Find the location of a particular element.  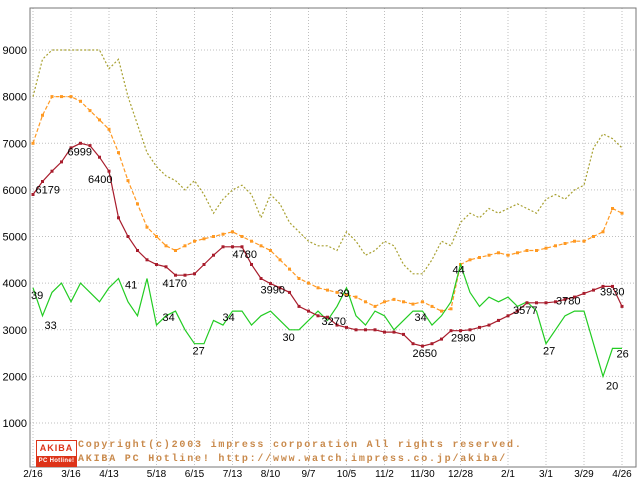

point-label: 3270 is located at coordinates (334, 322).